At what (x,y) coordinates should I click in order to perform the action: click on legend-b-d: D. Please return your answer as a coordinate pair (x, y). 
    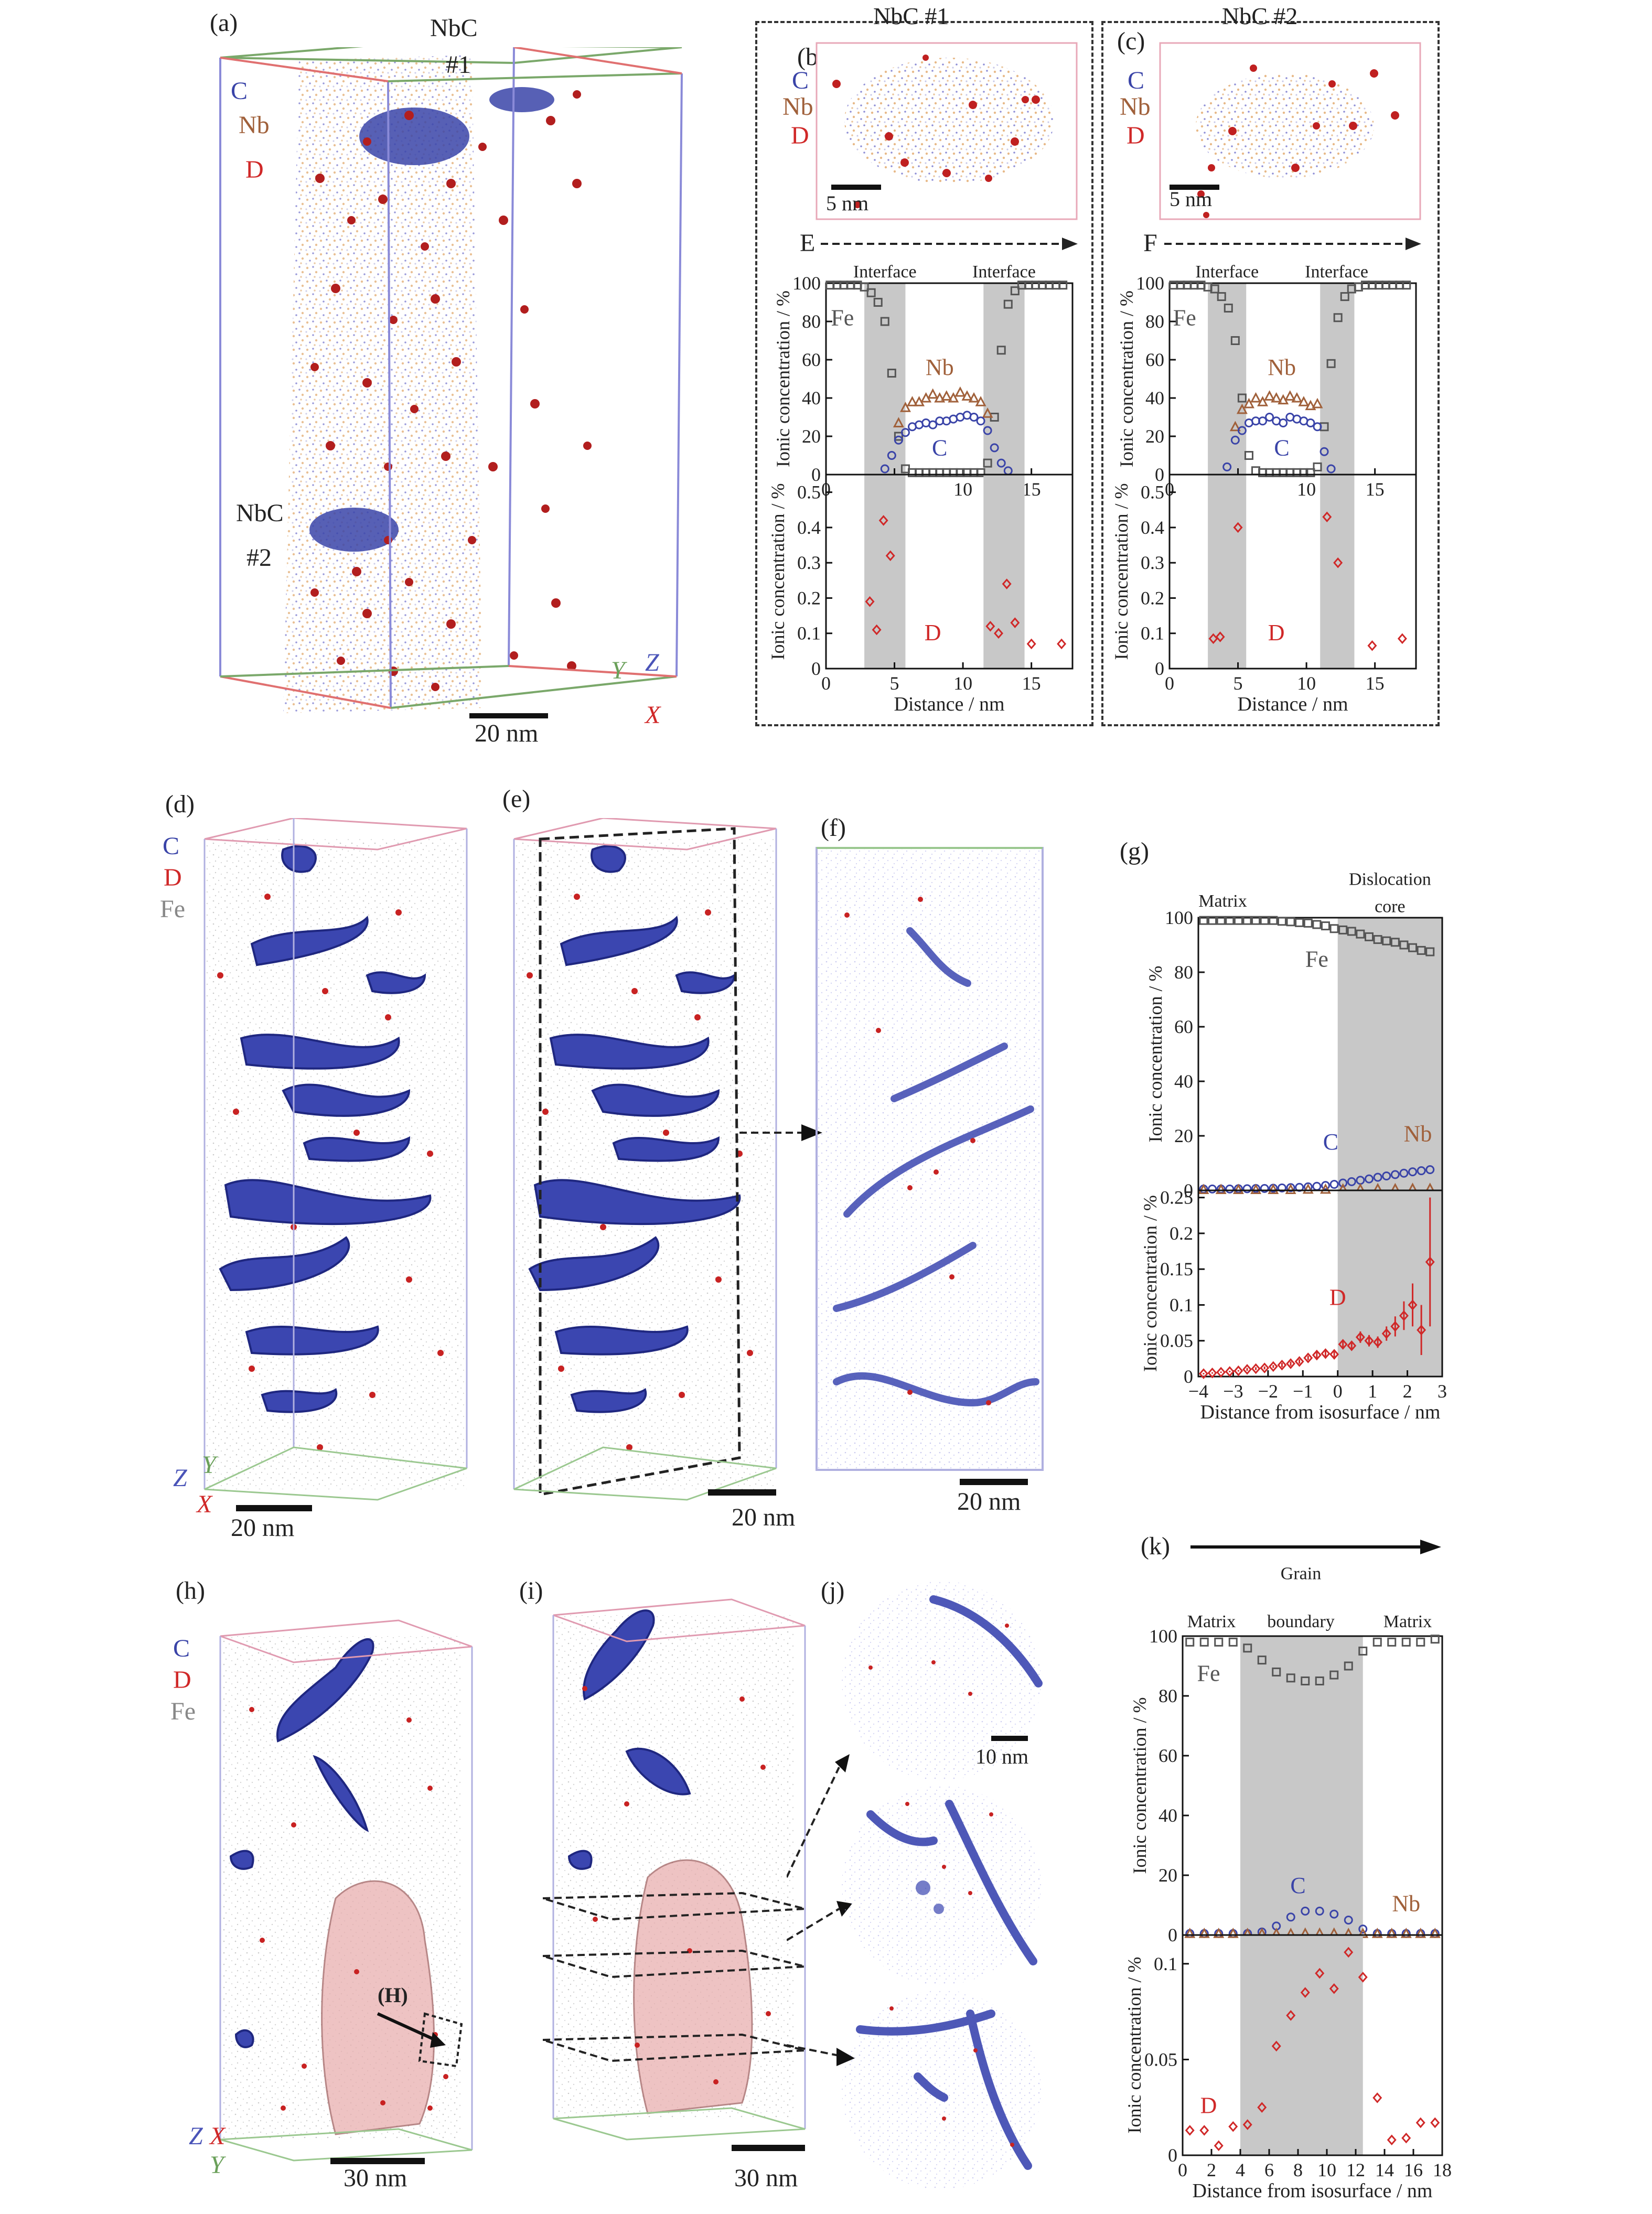
    Looking at the image, I should click on (800, 135).